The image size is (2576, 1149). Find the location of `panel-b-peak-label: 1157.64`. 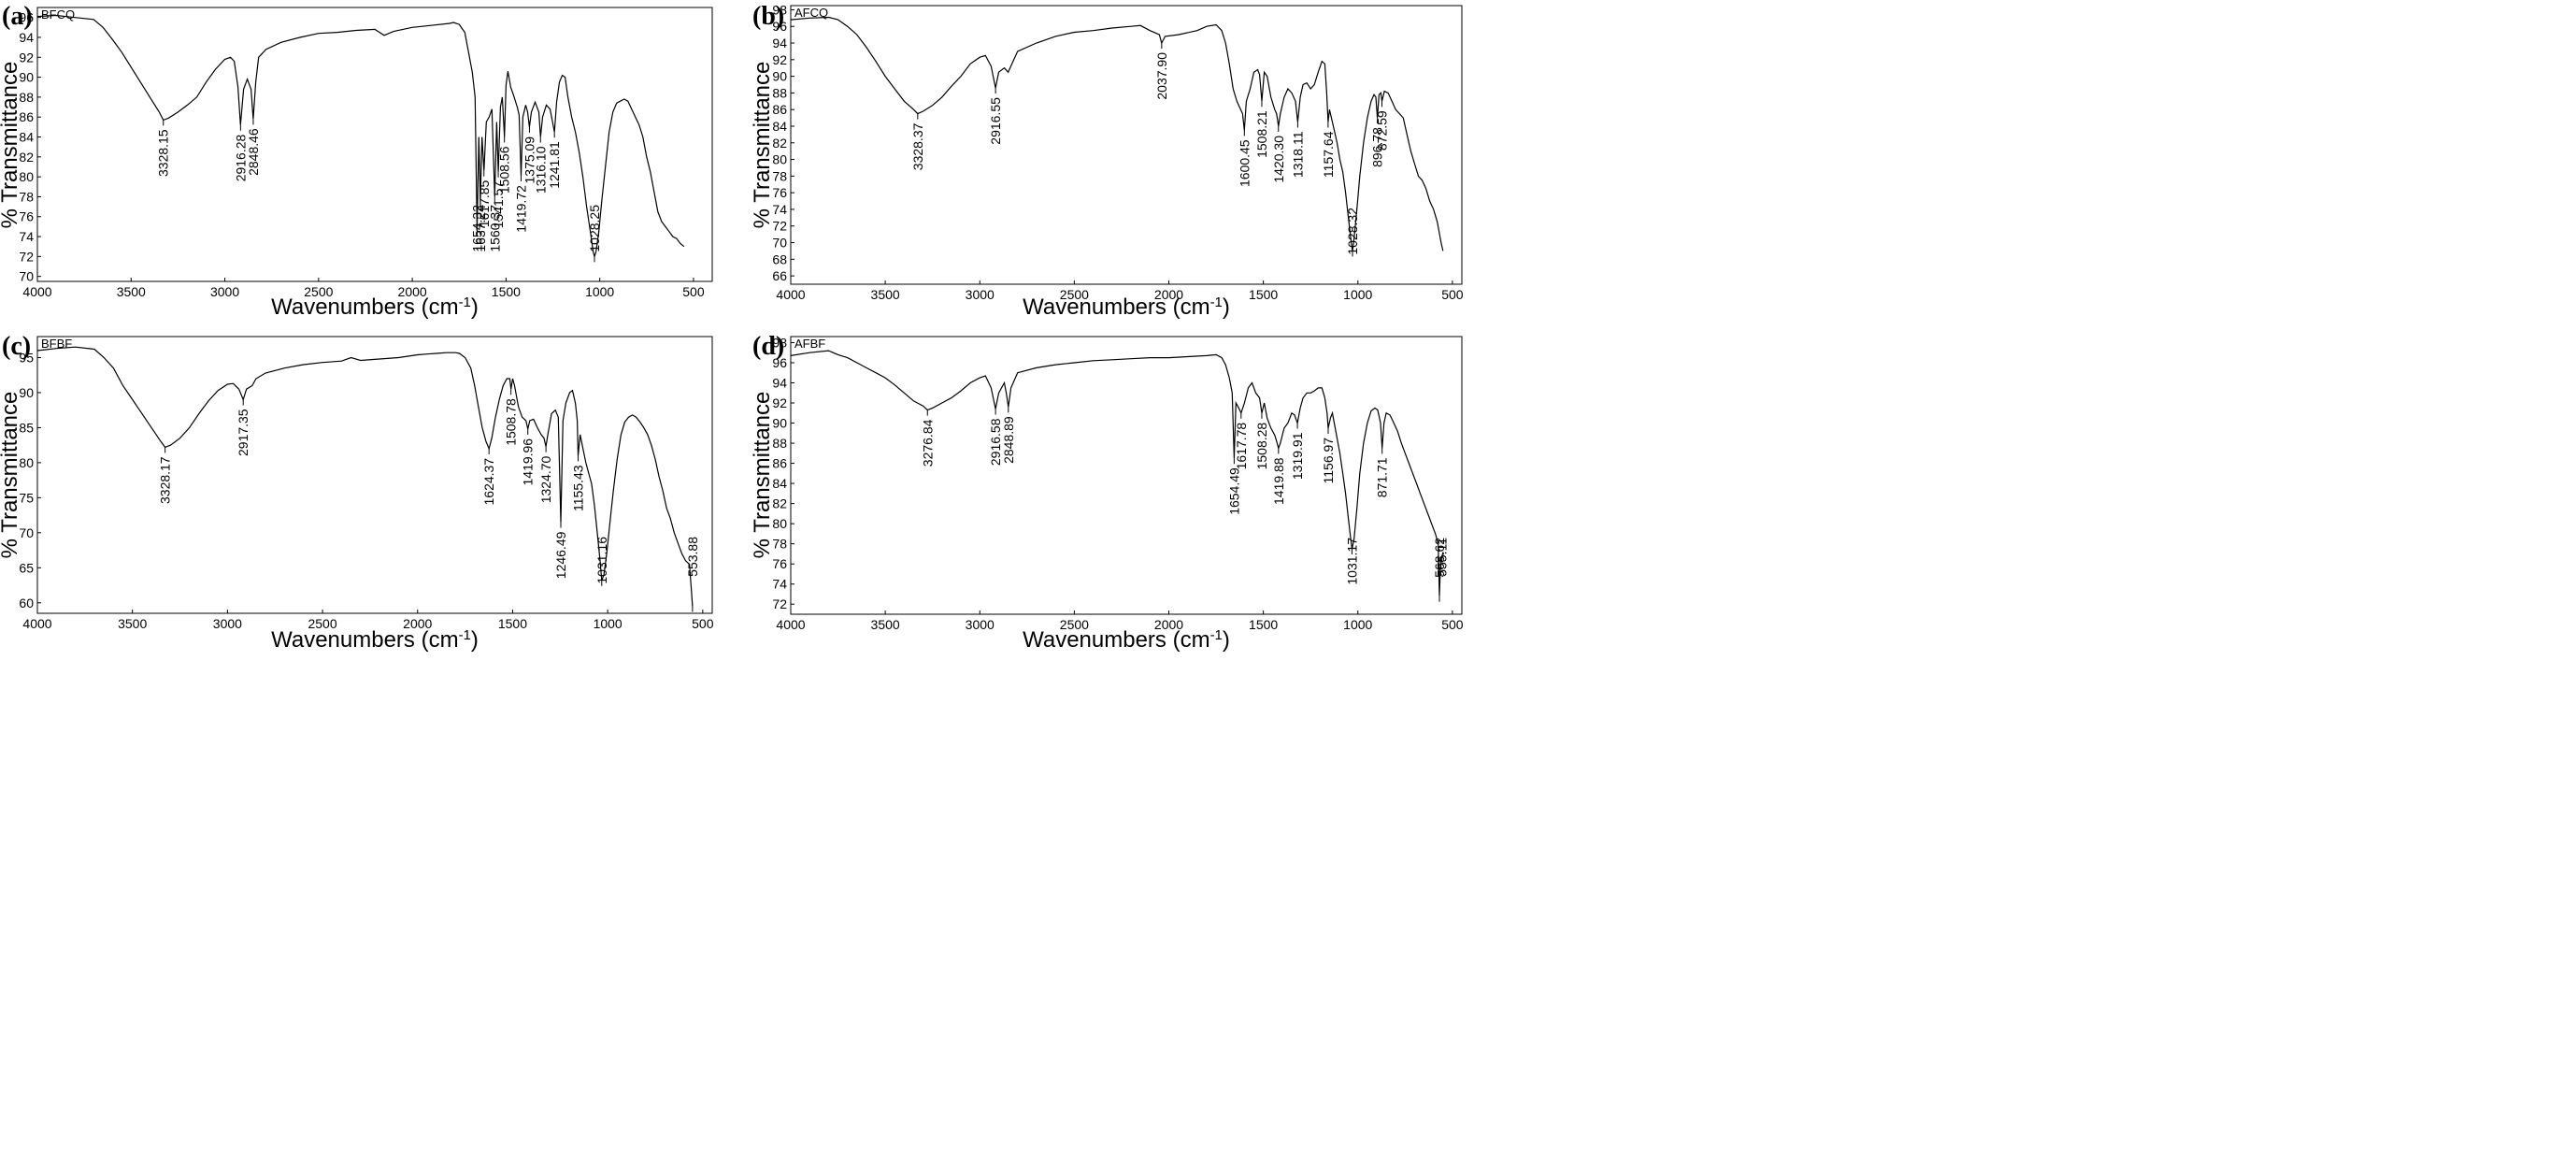

panel-b-peak-label: 1157.64 is located at coordinates (1328, 154).